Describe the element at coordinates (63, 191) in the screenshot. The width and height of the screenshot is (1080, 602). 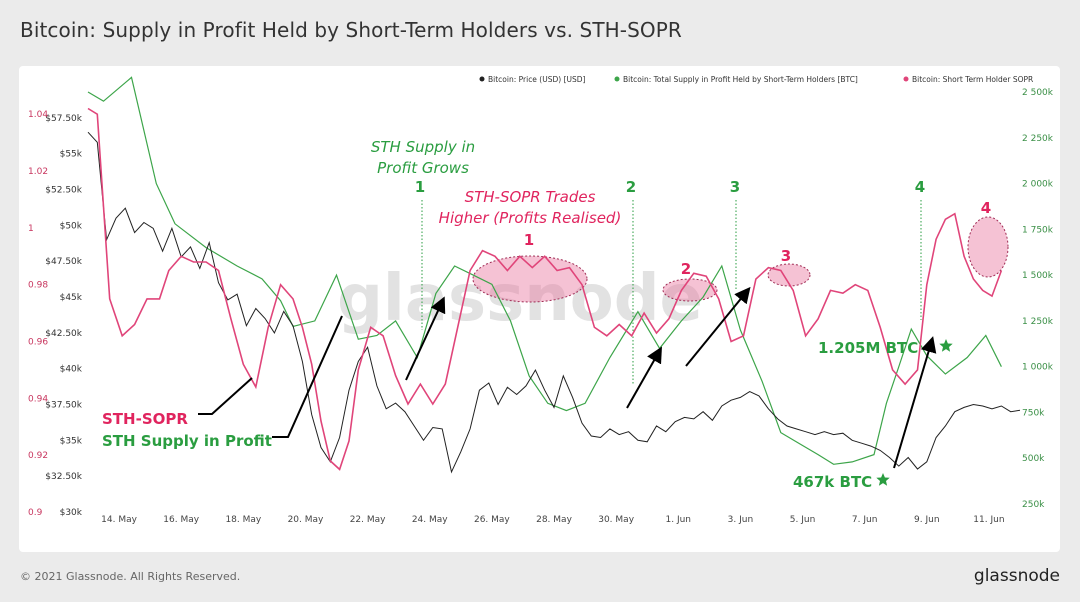
I see `y-tick-price: $52.50k` at that location.